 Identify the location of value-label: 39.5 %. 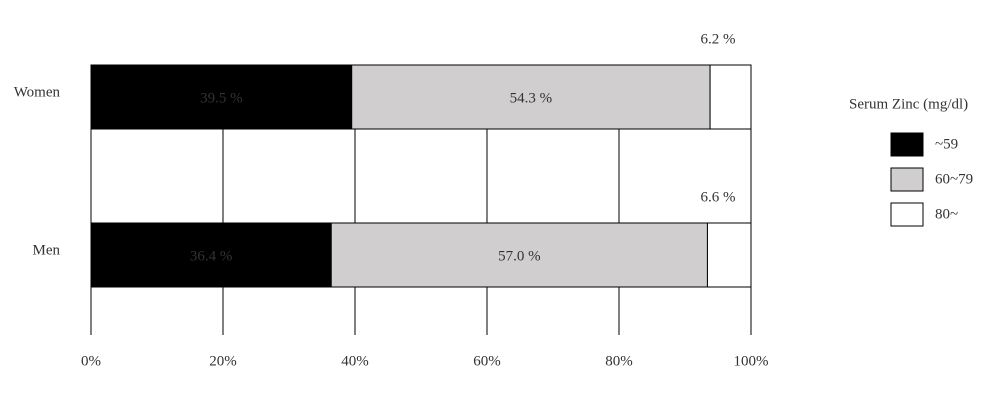
(221, 98).